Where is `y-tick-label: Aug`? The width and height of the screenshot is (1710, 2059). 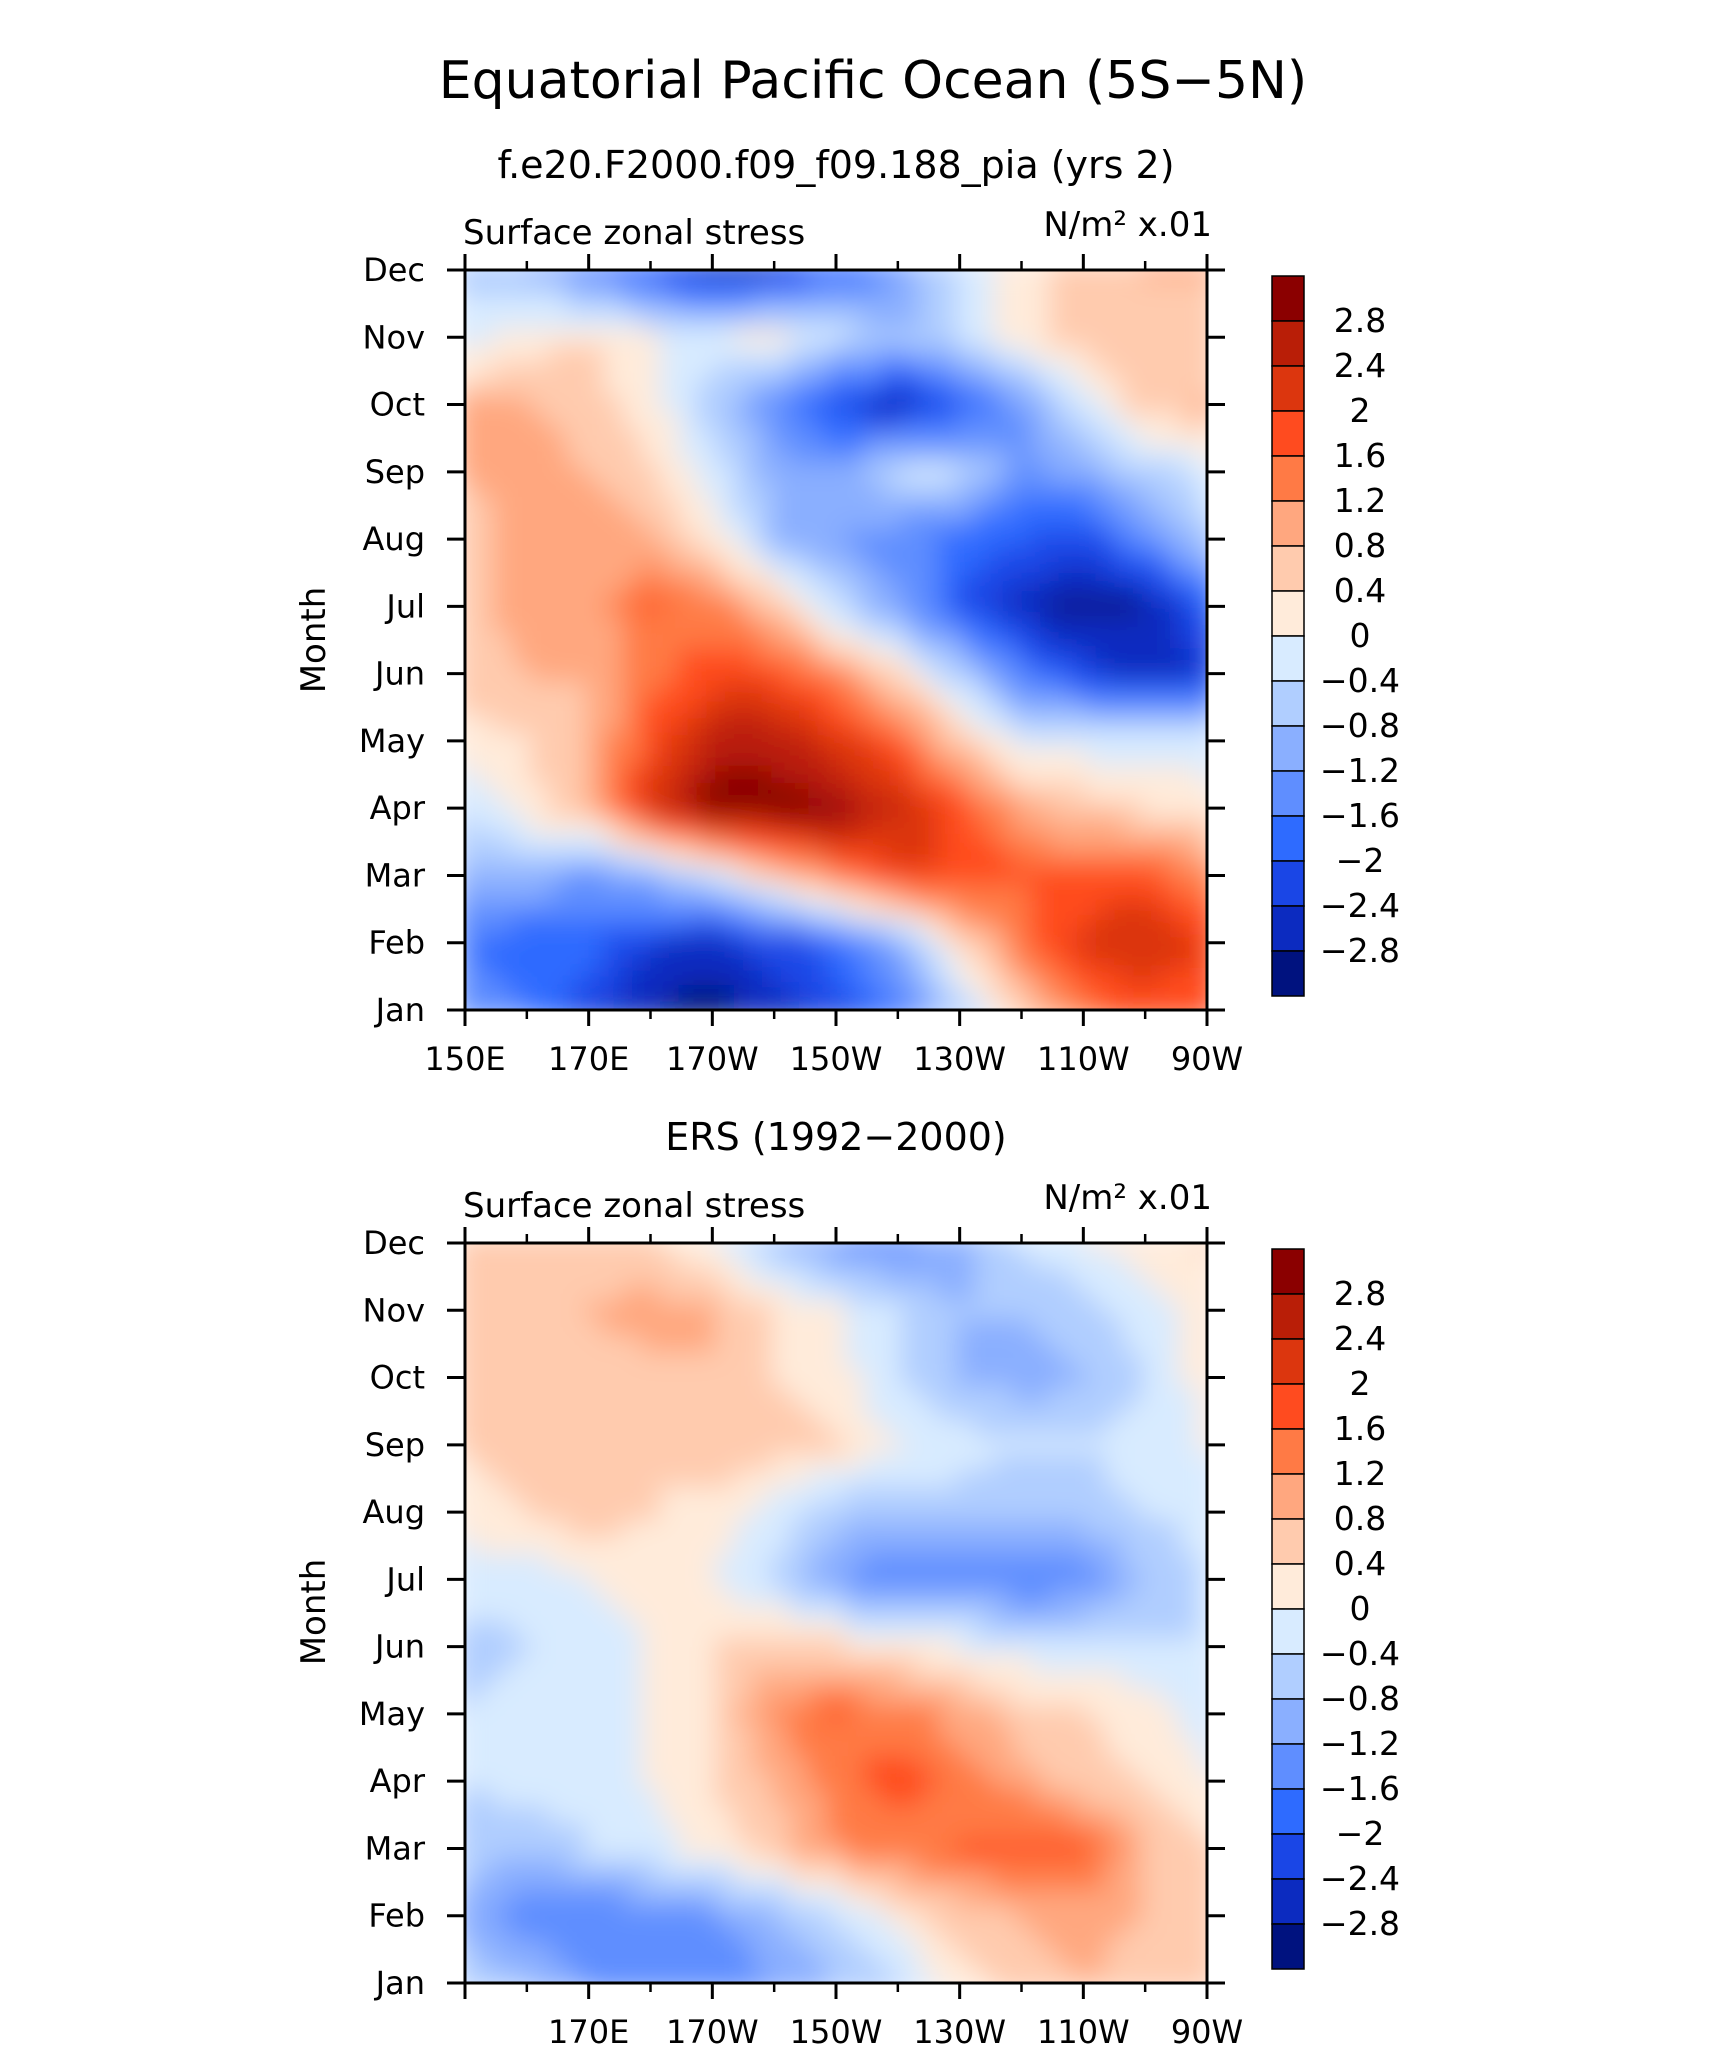 y-tick-label: Aug is located at coordinates (394, 539).